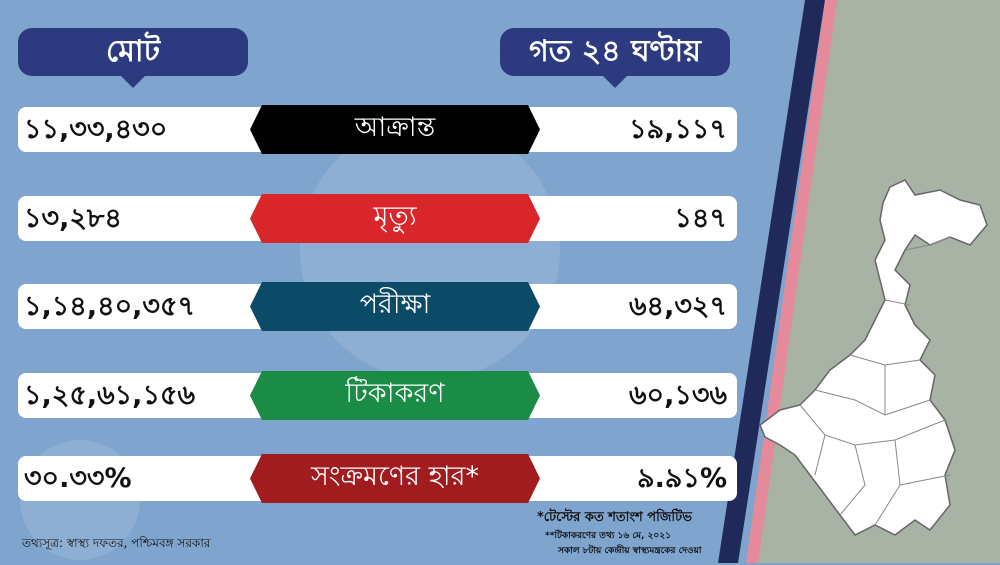 The height and width of the screenshot is (565, 1000). Describe the element at coordinates (615, 58) in the screenshot. I see `header-last-24-hours: গত ২৪ ঘণ্টায়` at that location.